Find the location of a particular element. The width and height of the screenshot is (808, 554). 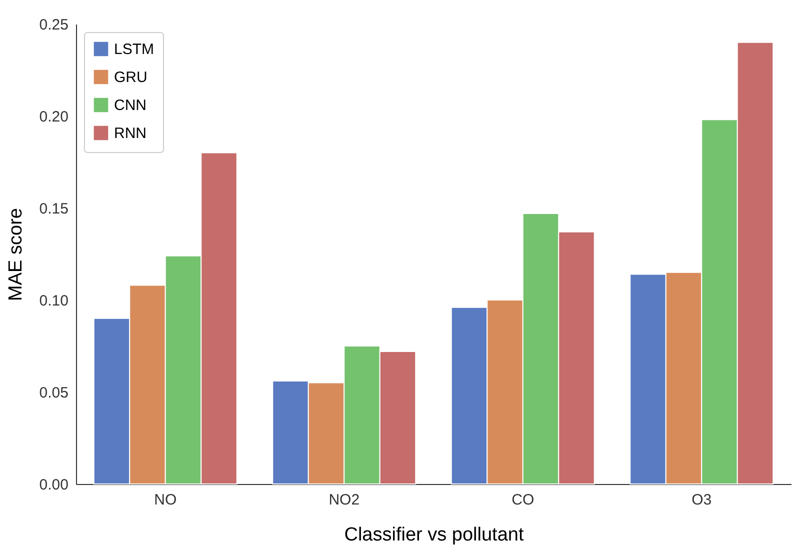

y-tick-label: 0.25 is located at coordinates (53, 25).